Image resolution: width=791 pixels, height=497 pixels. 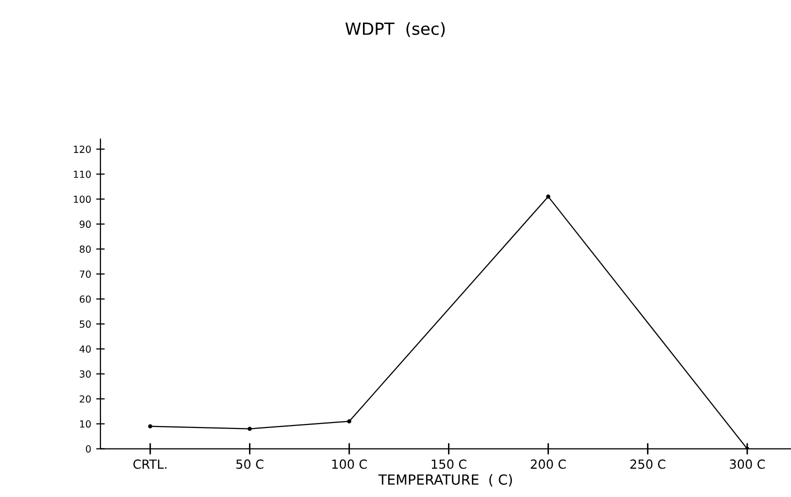 I want to click on y-tick-label: 20, so click(x=85, y=399).